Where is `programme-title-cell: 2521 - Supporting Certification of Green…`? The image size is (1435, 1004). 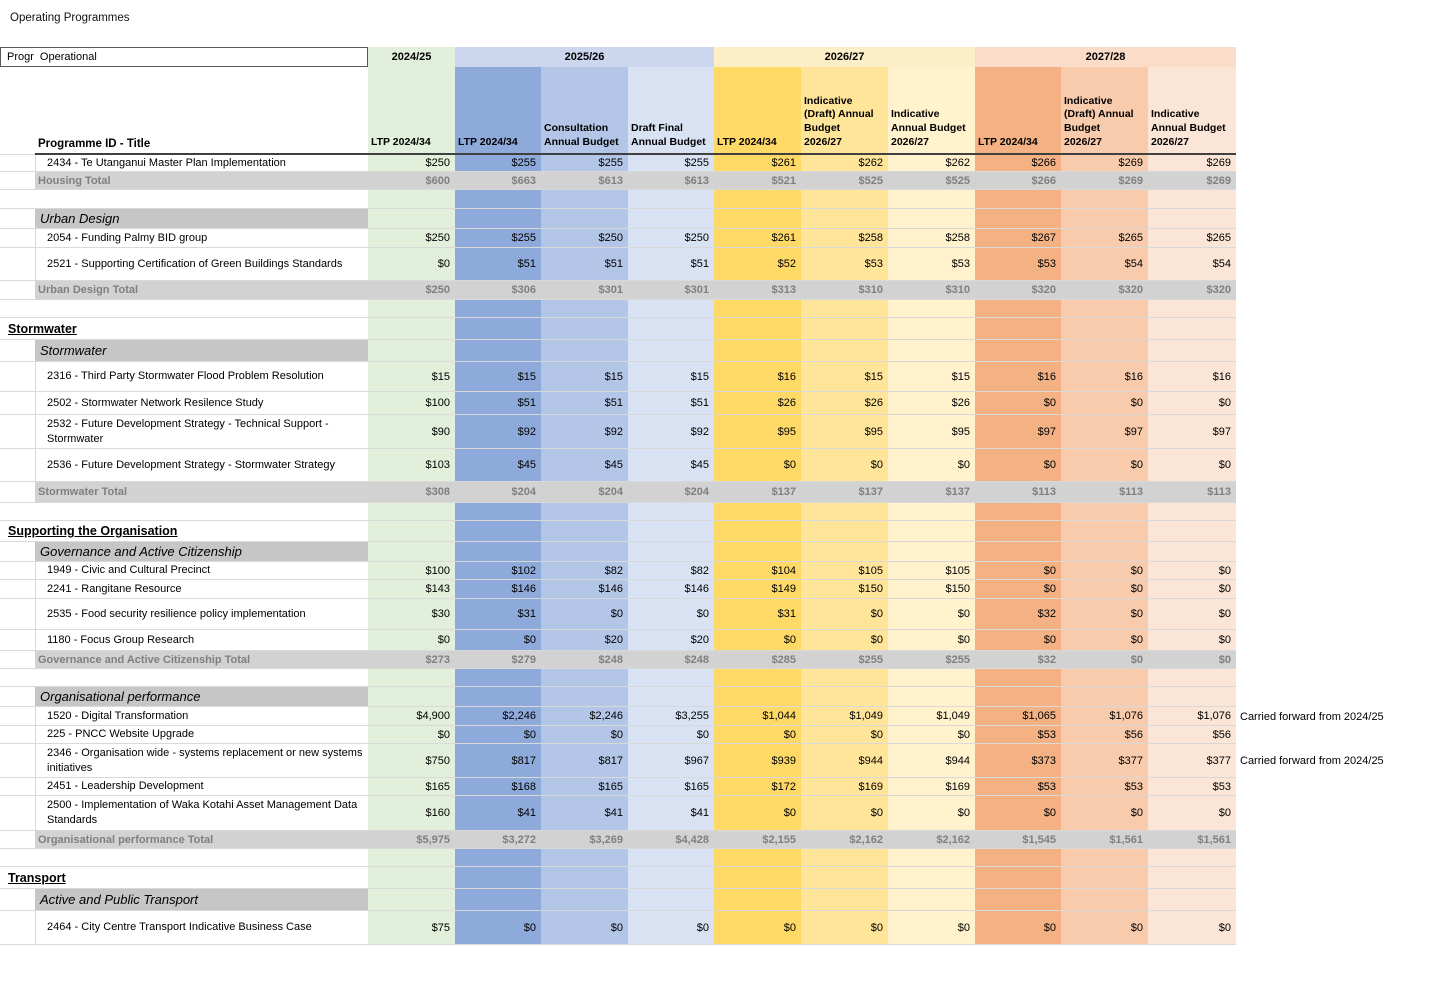 programme-title-cell: 2521 - Supporting Certification of Green… is located at coordinates (201, 264).